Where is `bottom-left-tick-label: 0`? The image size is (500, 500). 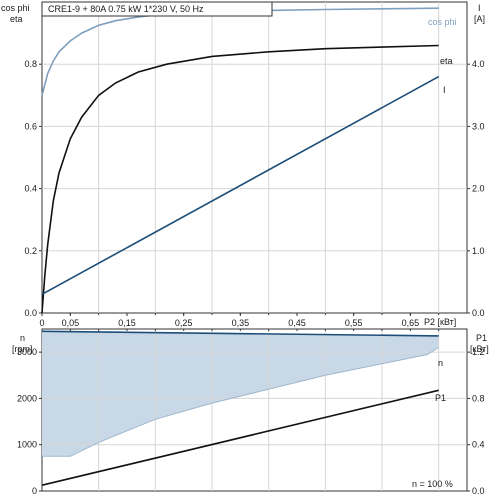 bottom-left-tick-label: 0 is located at coordinates (34, 491).